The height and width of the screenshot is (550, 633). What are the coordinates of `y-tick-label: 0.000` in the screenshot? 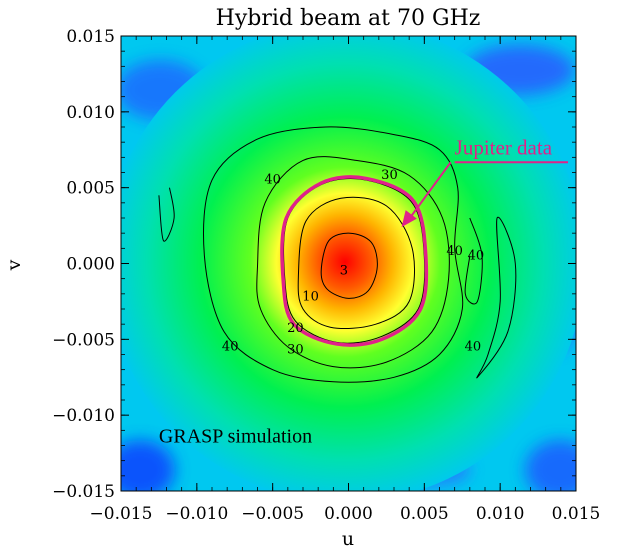 It's located at (90, 265).